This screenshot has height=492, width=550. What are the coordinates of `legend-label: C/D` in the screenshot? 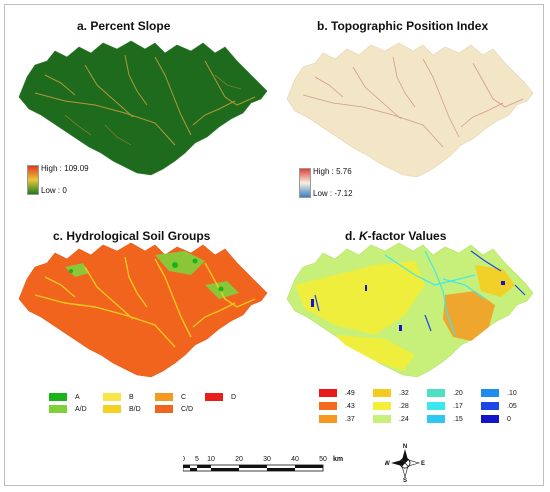 It's located at (187, 409).